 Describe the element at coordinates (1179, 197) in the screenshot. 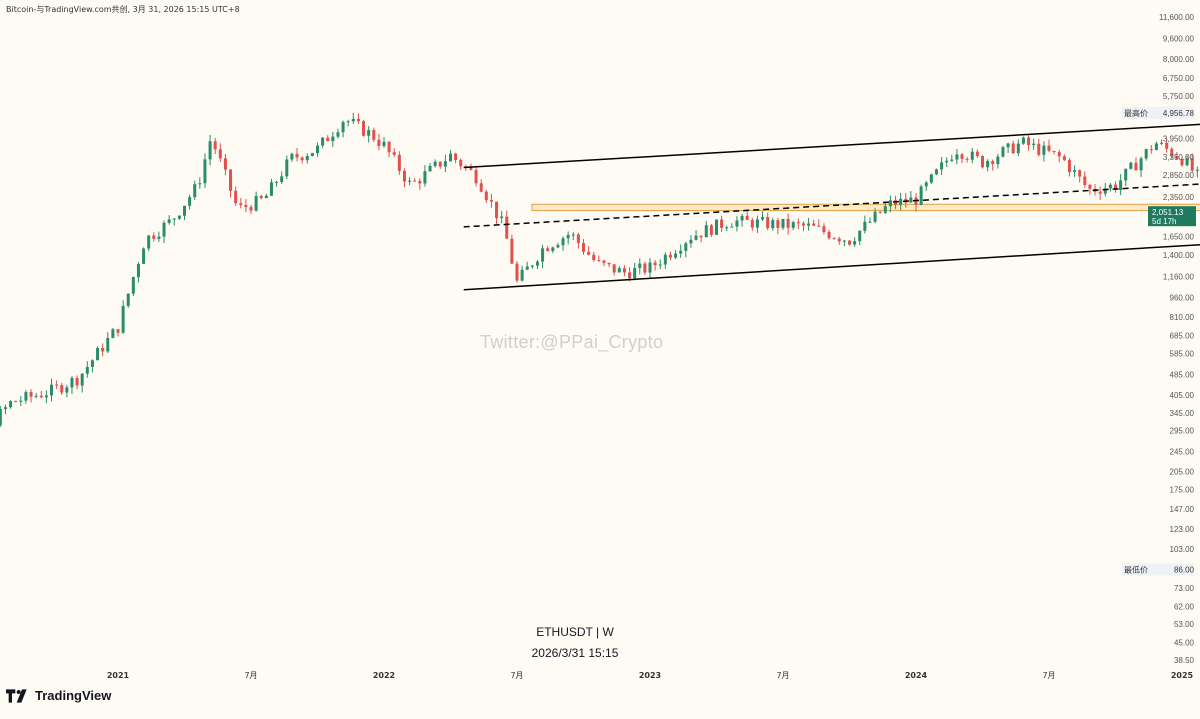

I see `price-tick-label: 2,350.00` at that location.